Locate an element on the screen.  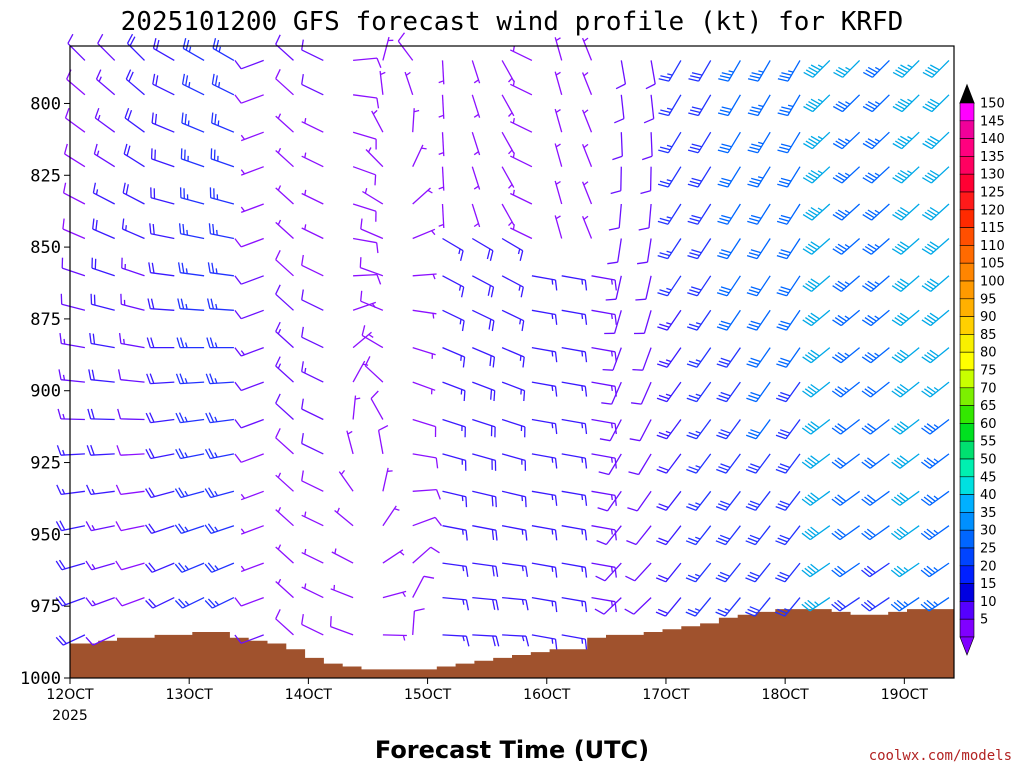
colorbar-swatch is located at coordinates (967, 610).